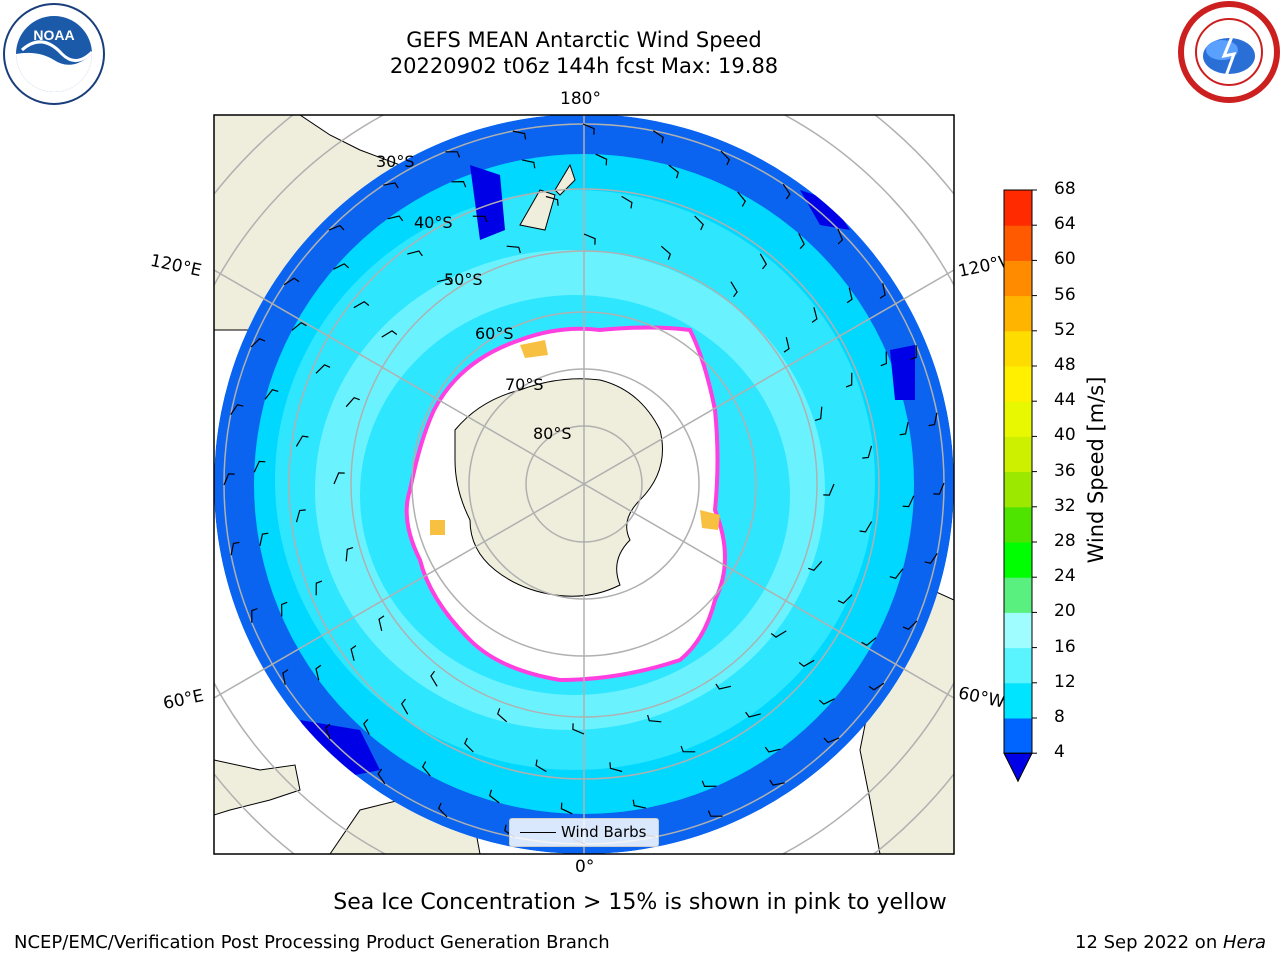  What do you see at coordinates (1096, 470) in the screenshot?
I see `colorbar-title: Wind Speed [m/s]` at bounding box center [1096, 470].